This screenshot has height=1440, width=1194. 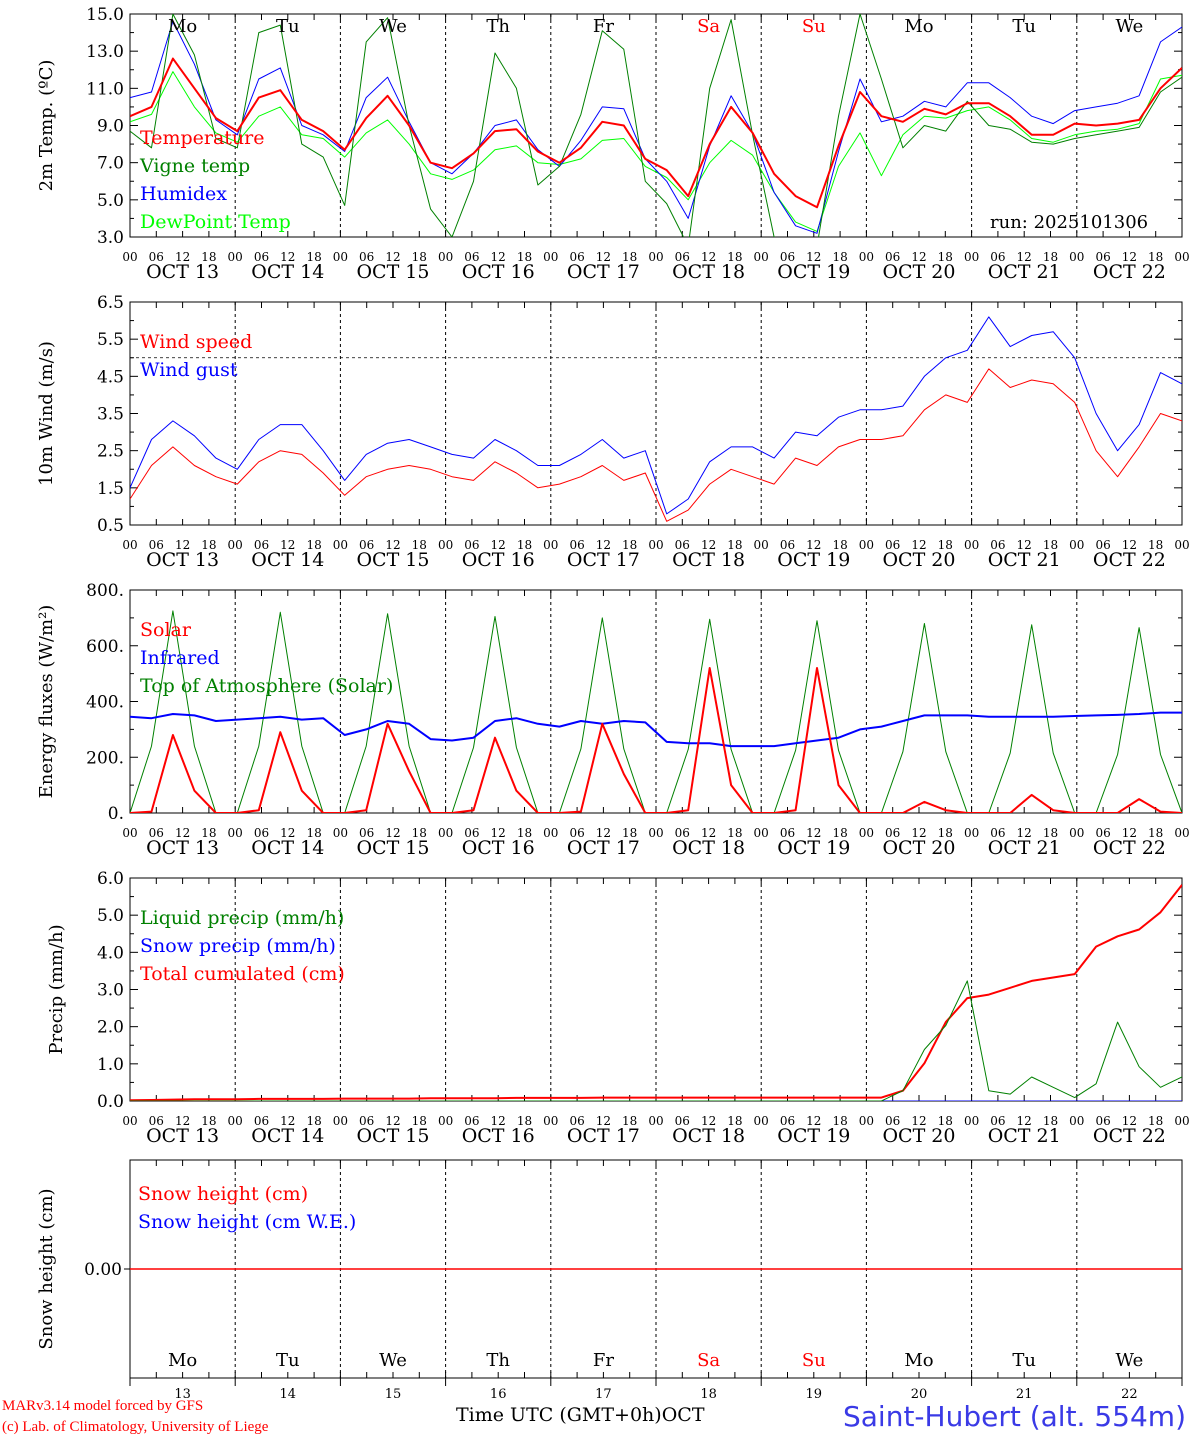 What do you see at coordinates (105, 703) in the screenshot?
I see `y-tick-label: 400.` at bounding box center [105, 703].